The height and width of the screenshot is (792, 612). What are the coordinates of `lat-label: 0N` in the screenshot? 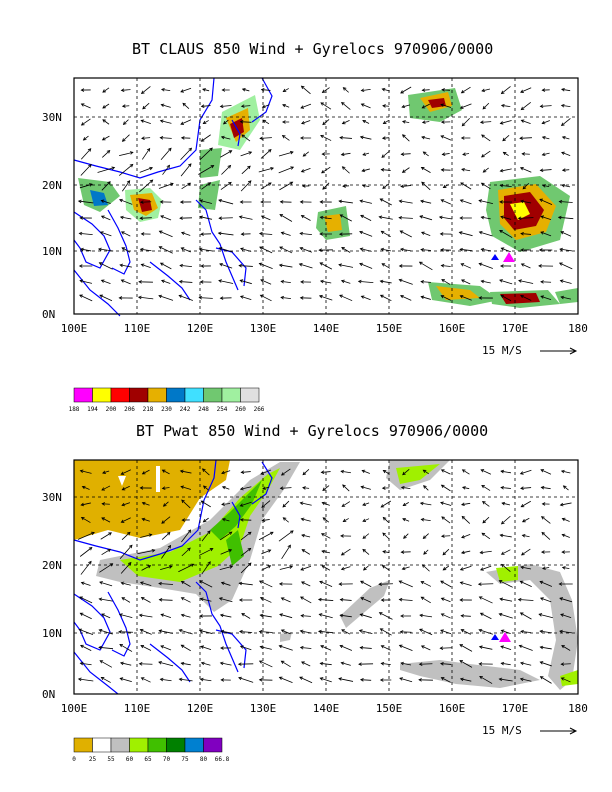 It's located at (48, 694).